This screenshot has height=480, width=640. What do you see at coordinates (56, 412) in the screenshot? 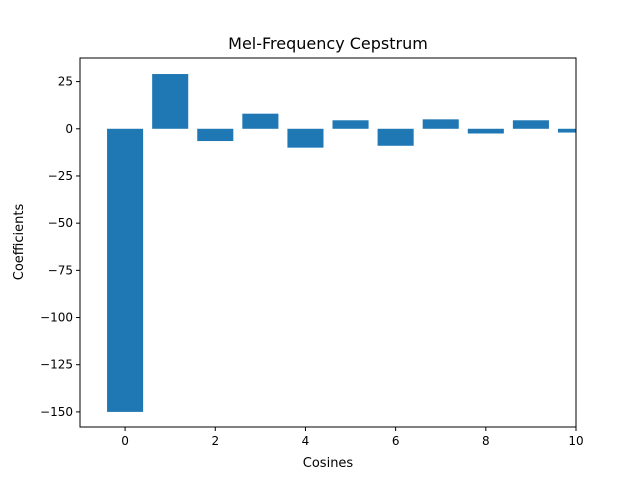
I see `y-tick-label: −150` at bounding box center [56, 412].